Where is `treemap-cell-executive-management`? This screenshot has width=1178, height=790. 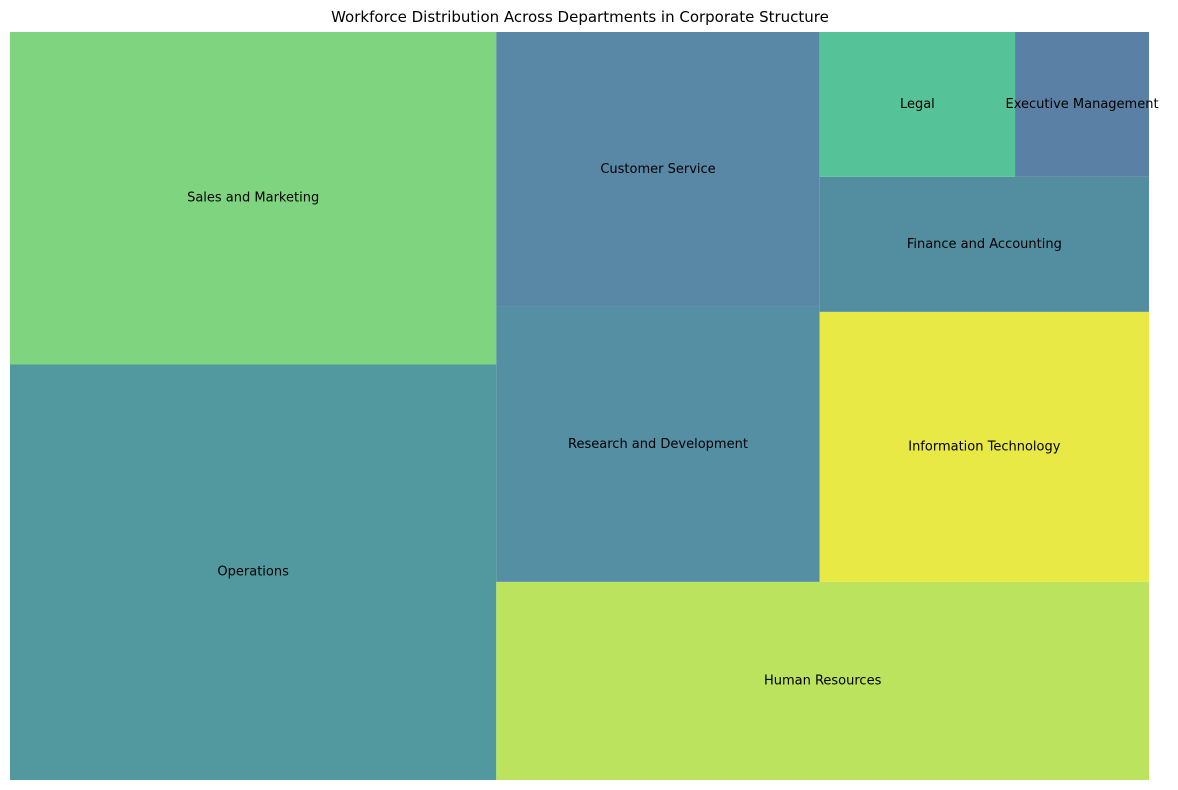
treemap-cell-executive-management is located at coordinates (1082, 104).